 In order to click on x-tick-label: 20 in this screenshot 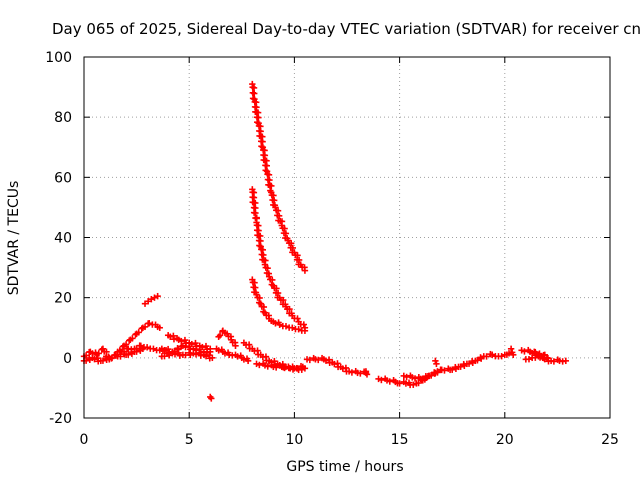, I will do `click(505, 440)`.